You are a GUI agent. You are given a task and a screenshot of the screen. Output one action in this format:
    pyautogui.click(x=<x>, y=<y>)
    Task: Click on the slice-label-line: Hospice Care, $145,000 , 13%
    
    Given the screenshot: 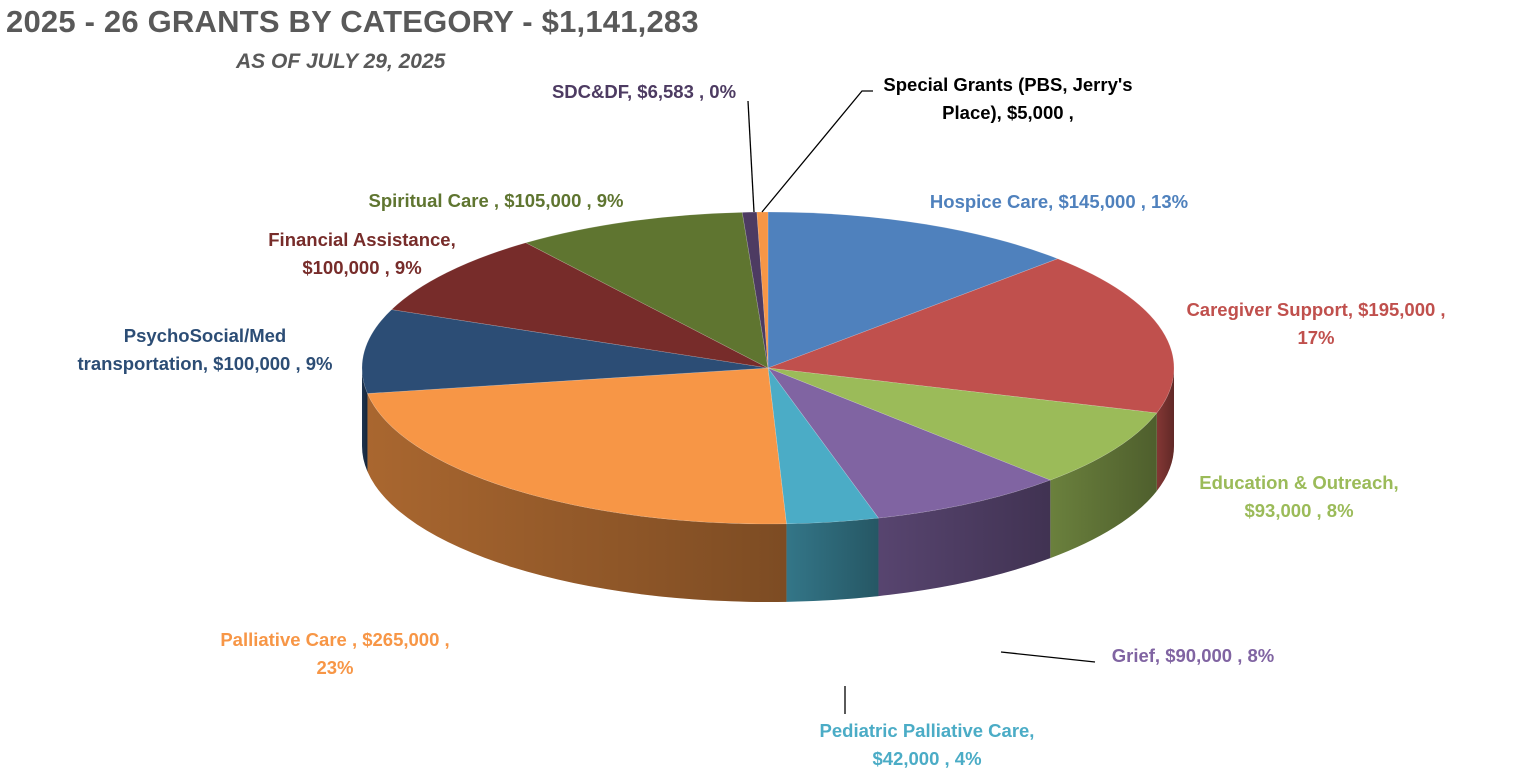 What is the action you would take?
    pyautogui.click(x=1059, y=201)
    